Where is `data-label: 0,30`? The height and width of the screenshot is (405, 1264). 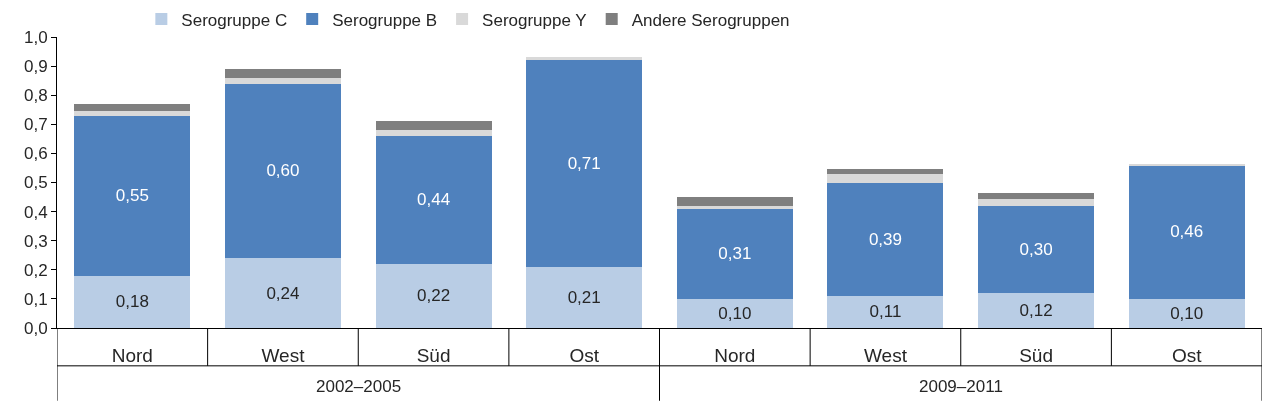
data-label: 0,30 is located at coordinates (1036, 249).